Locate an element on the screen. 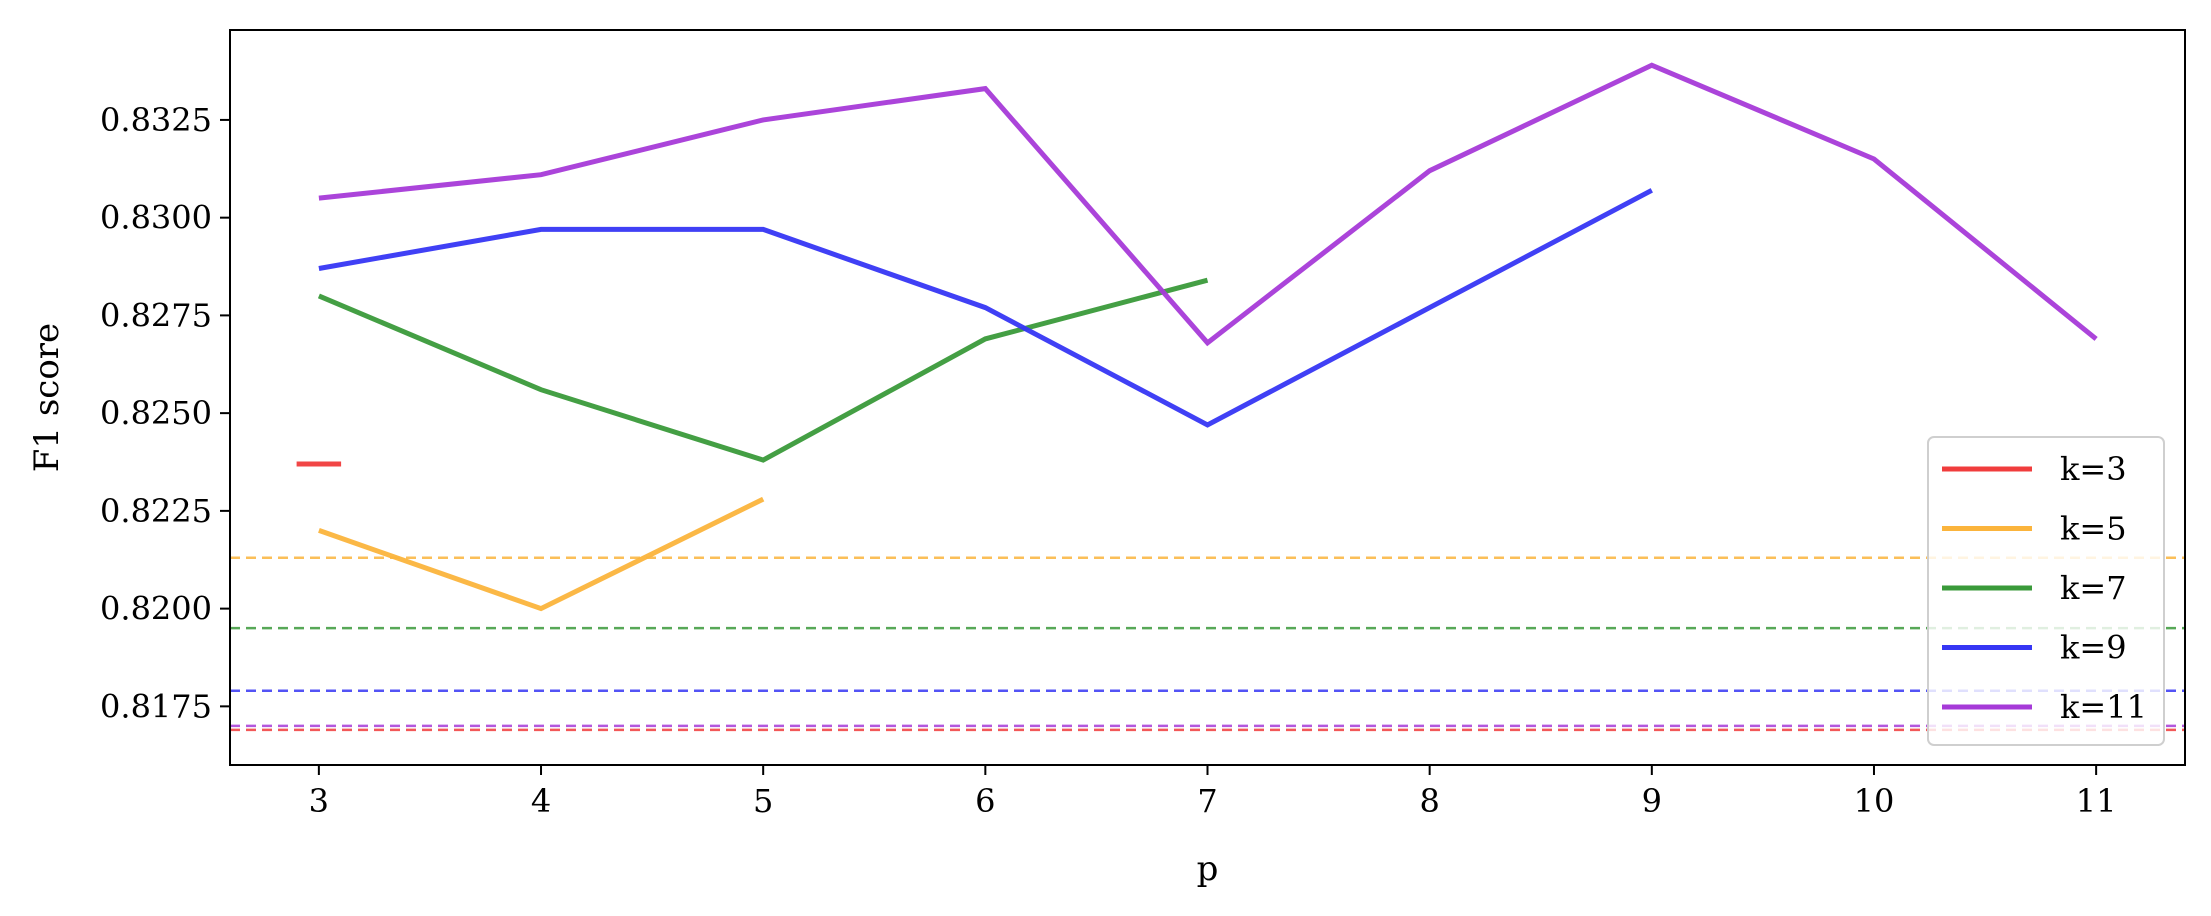  legend-label-k-9: k=9 is located at coordinates (2093, 648).